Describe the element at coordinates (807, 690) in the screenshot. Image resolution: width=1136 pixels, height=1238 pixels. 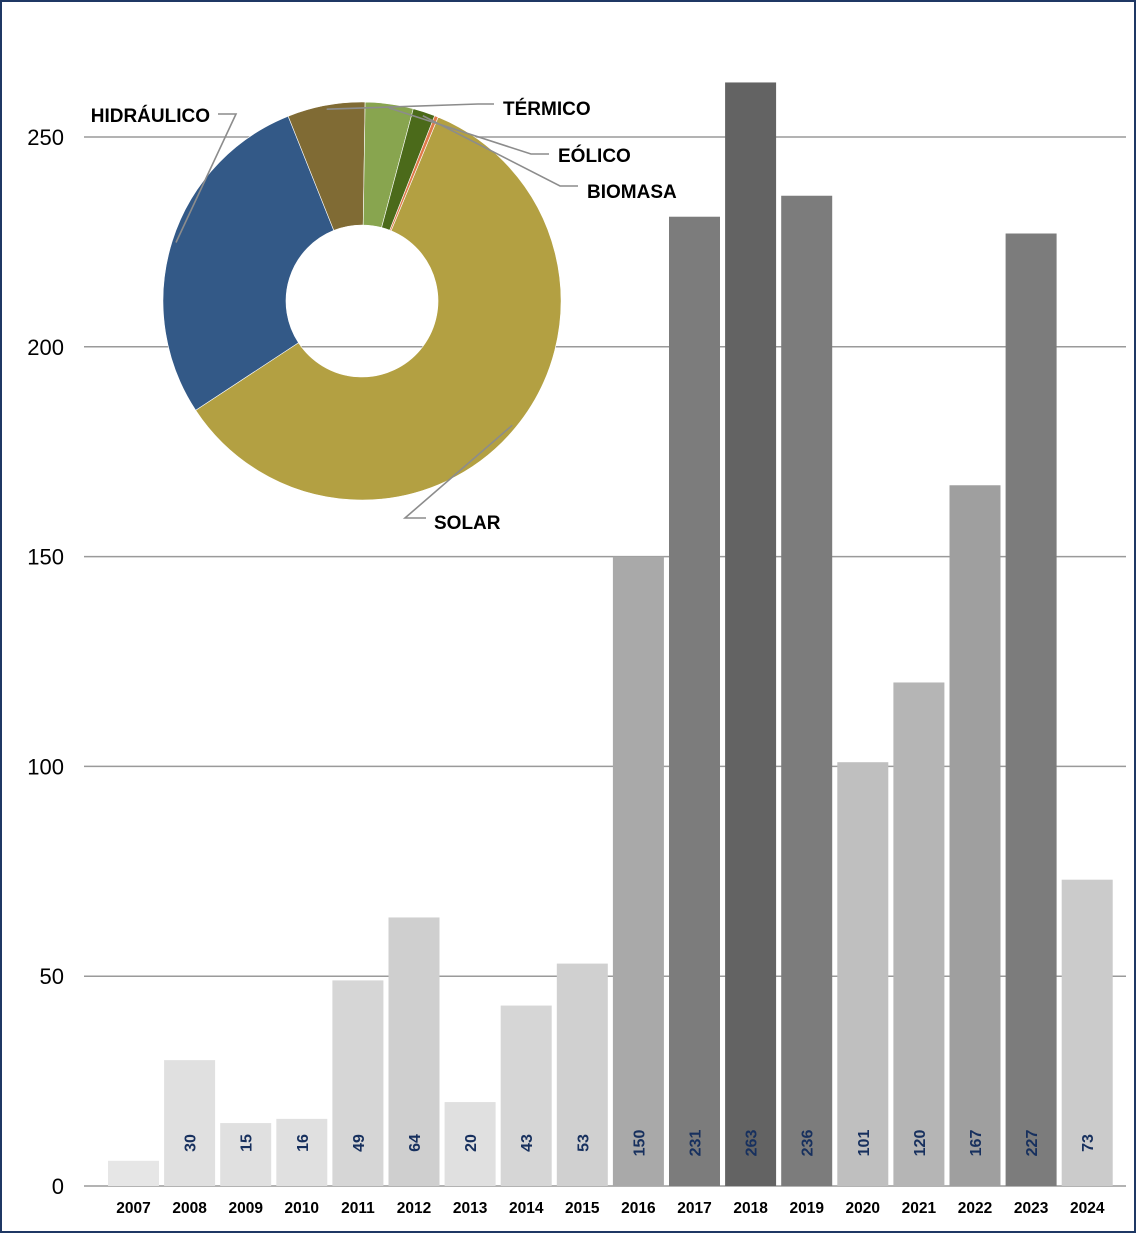
I see `bar-2019` at that location.